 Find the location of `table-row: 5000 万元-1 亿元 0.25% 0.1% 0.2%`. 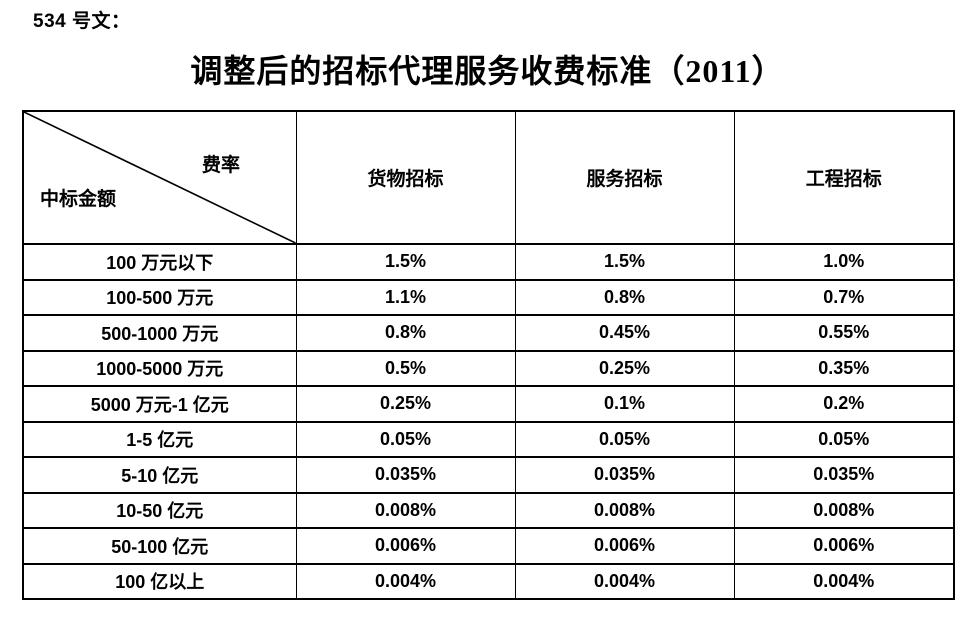

table-row: 5000 万元-1 亿元 0.25% 0.1% 0.2% is located at coordinates (488, 404).